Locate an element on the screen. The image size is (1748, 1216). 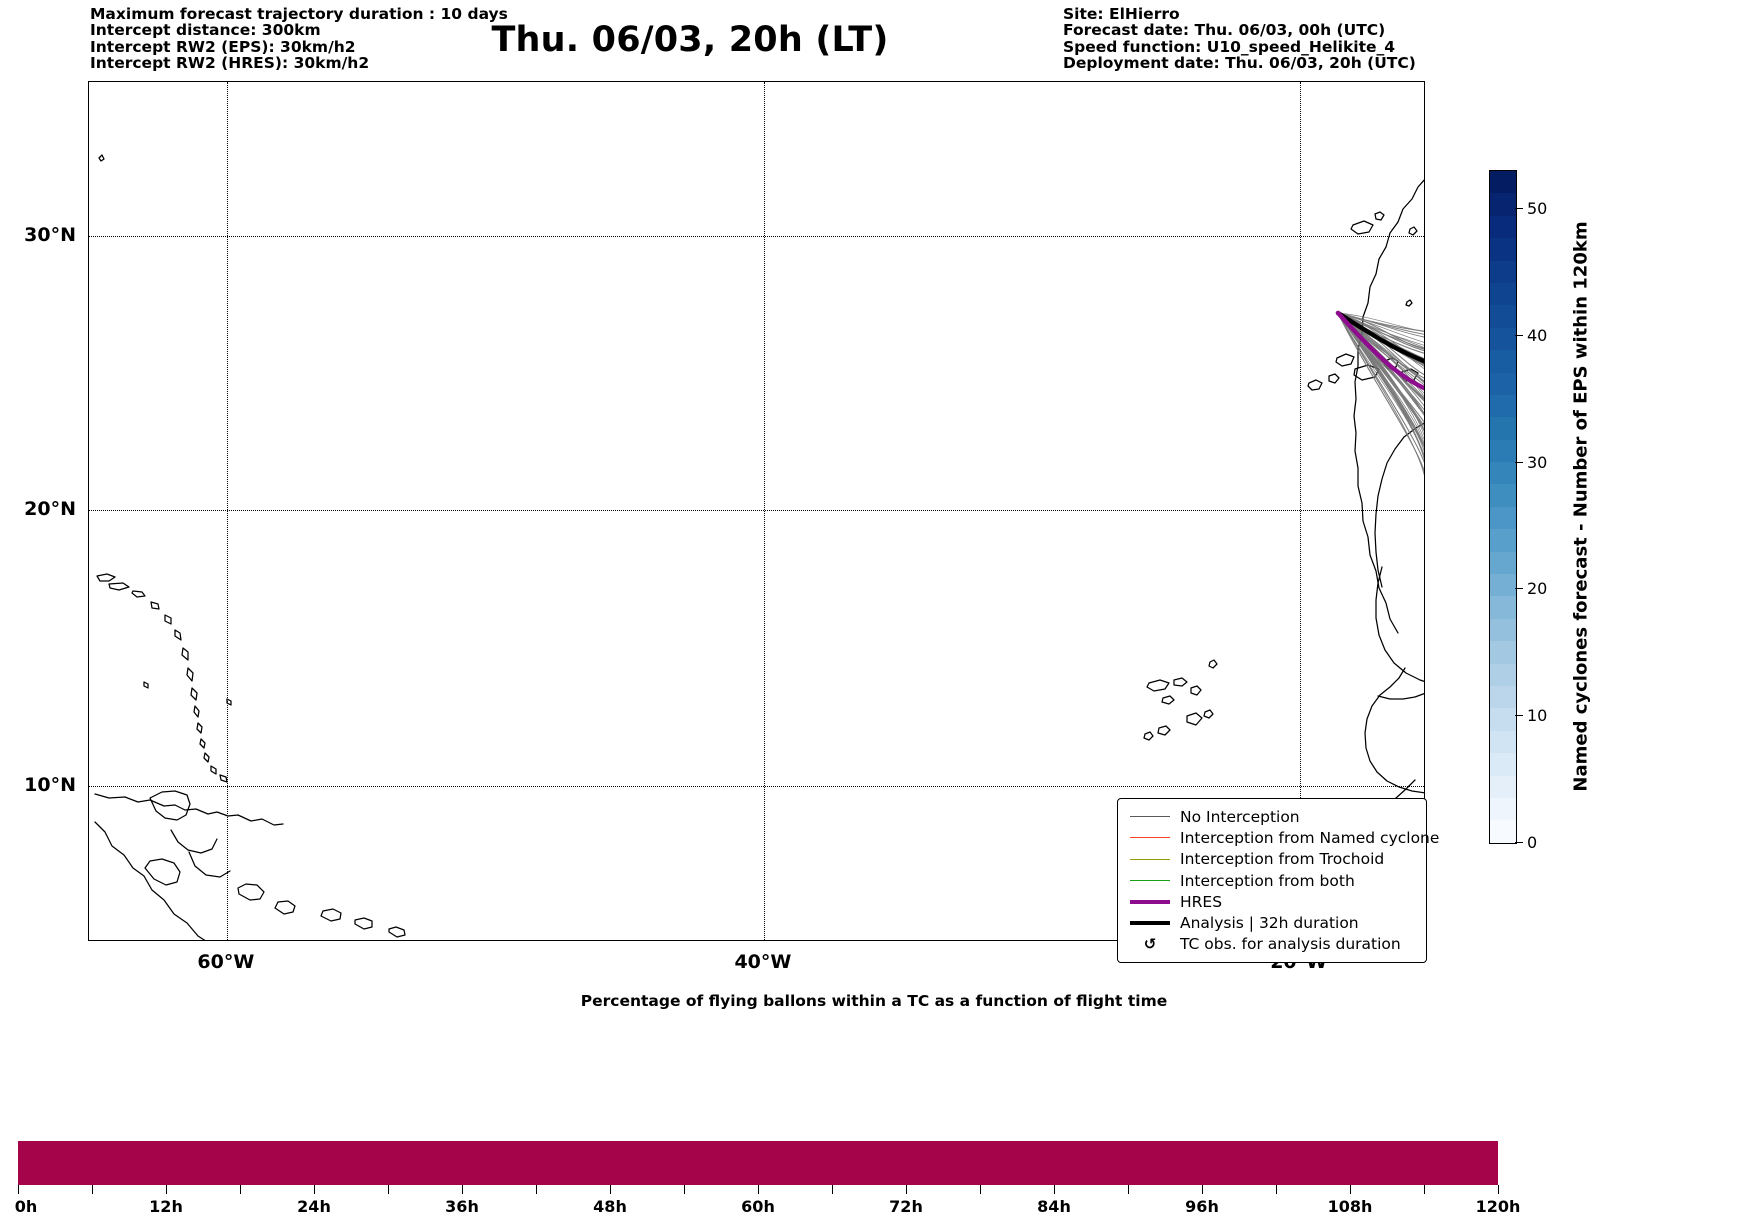
legend-item-label: No Interception is located at coordinates (1240, 816).